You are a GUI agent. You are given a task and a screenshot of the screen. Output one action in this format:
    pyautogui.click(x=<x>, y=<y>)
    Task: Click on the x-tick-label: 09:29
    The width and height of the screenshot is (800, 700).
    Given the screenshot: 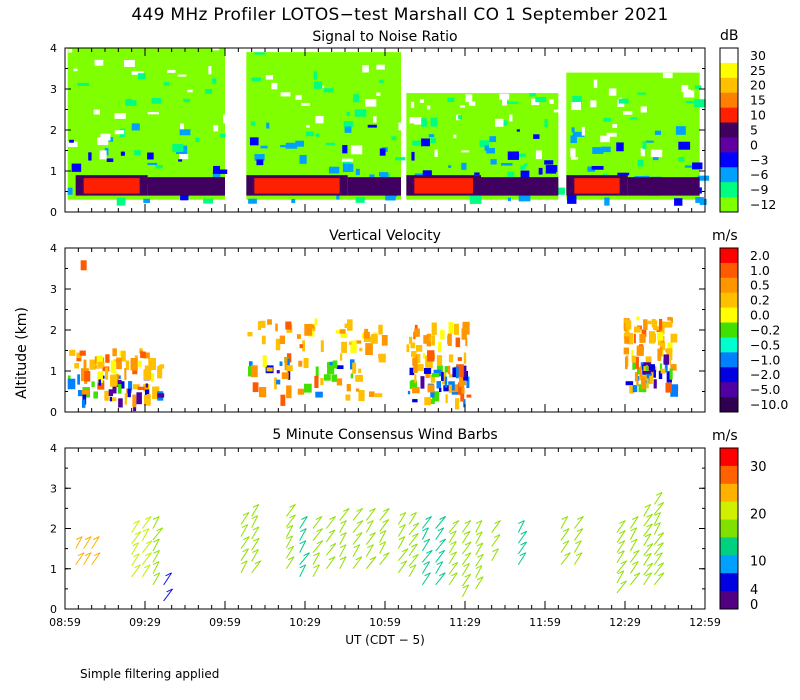 What is the action you would take?
    pyautogui.click(x=145, y=622)
    